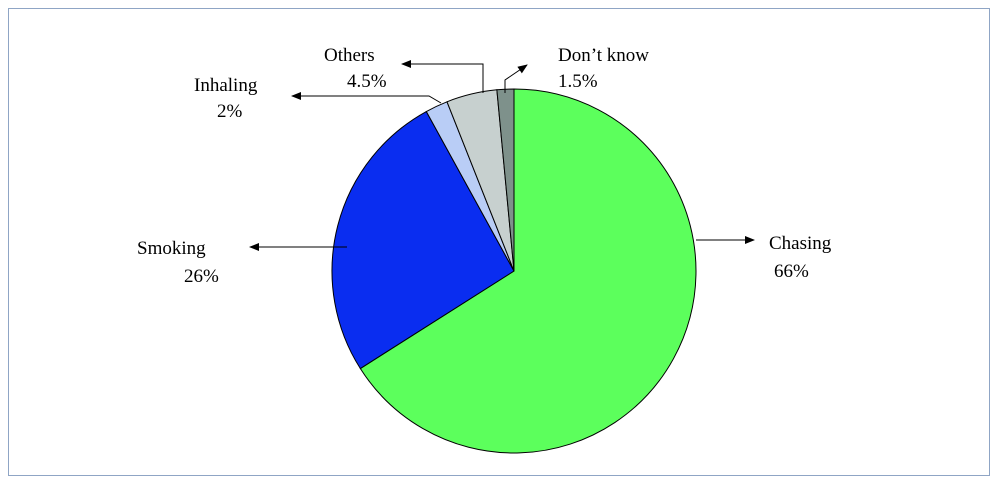 The height and width of the screenshot is (486, 1000). I want to click on slice-label-dont-know: Don’t know, so click(603, 55).